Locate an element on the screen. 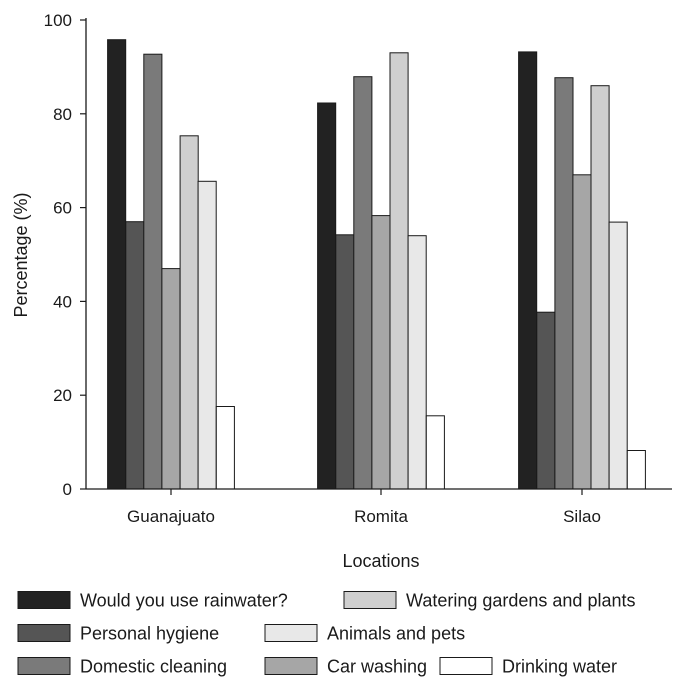 This screenshot has height=692, width=675. bar-silao-car-washing is located at coordinates (582, 332).